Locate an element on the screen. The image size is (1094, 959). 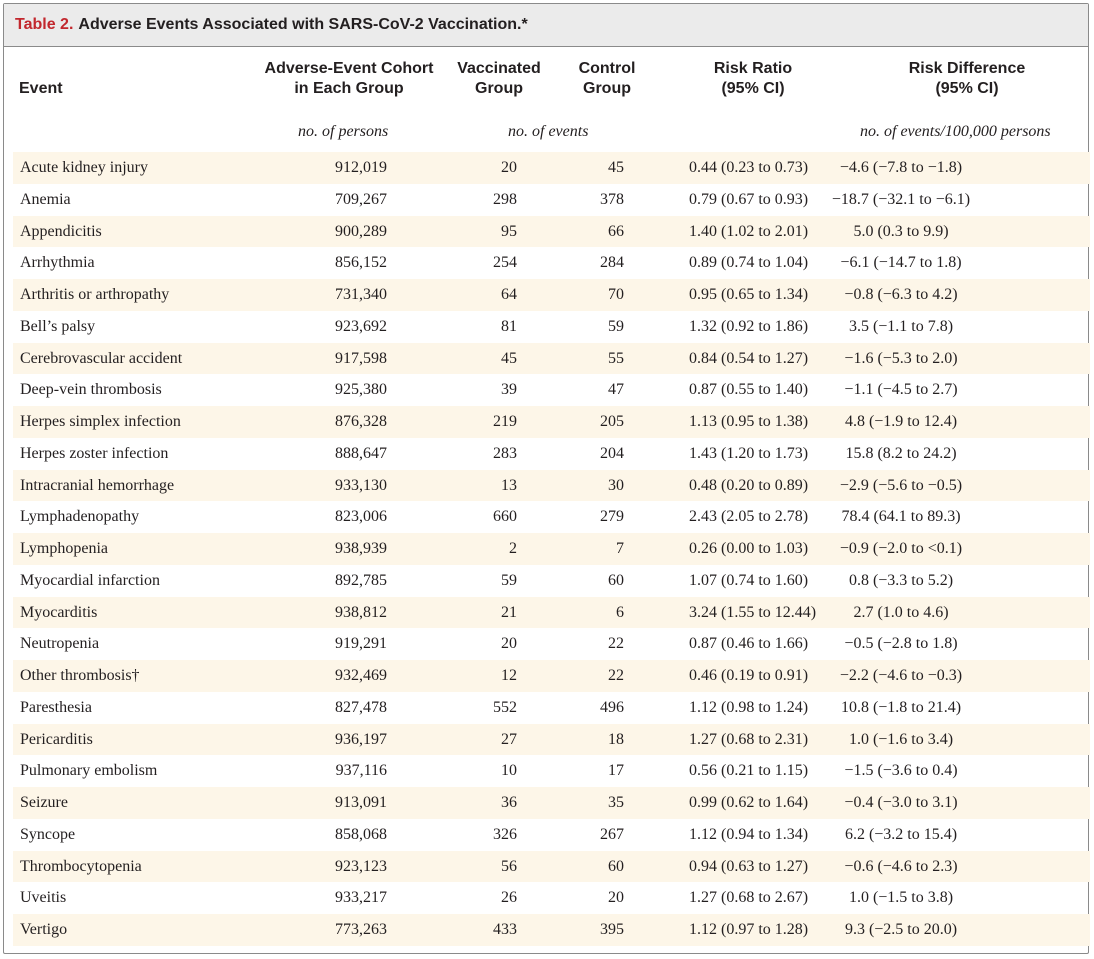
header-vaccinated: Vaccinated Group is located at coordinates (499, 78).